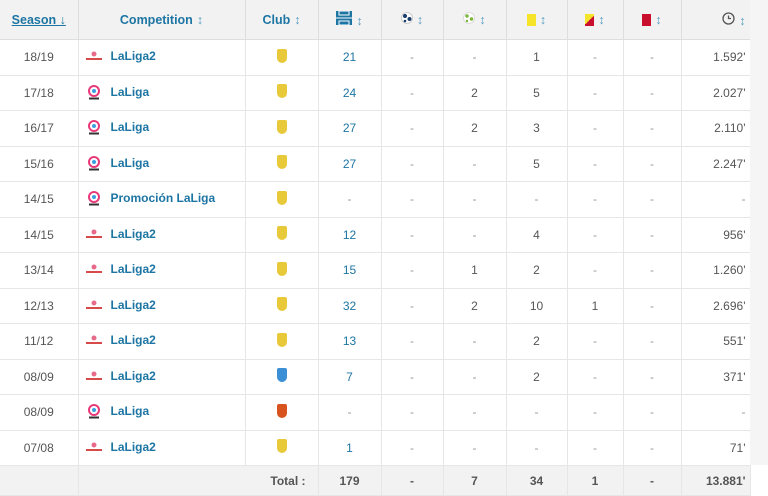 This screenshot has height=496, width=768. I want to click on competition: Promoción LaLiga, so click(162, 199).